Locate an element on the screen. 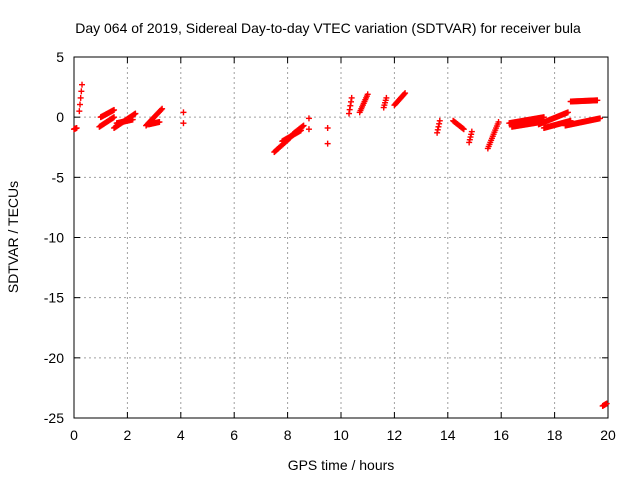  x-tick-label: 16 is located at coordinates (501, 435).